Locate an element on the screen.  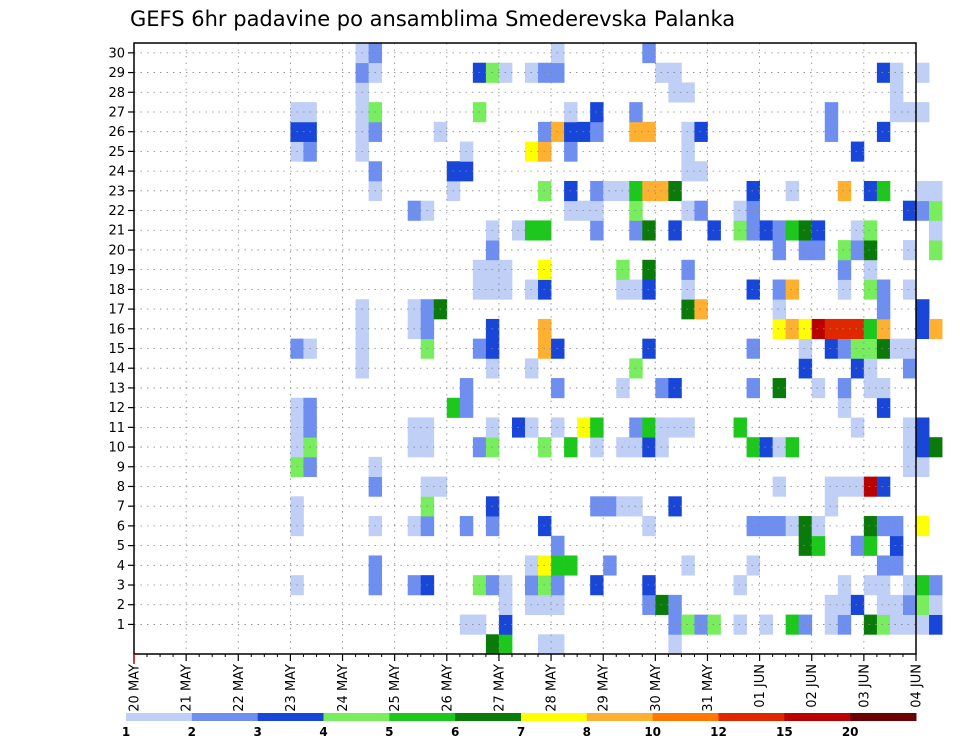
y-tick-label: 20 is located at coordinates (116, 250).